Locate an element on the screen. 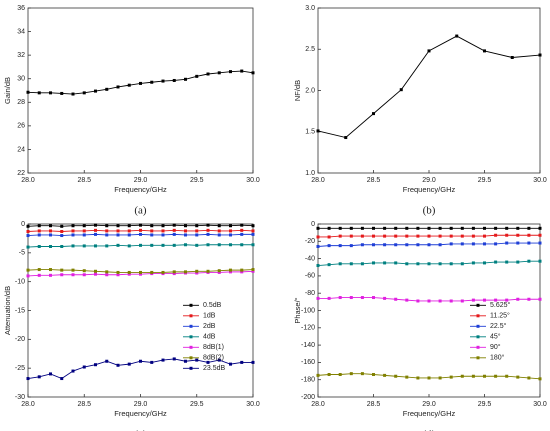 Image resolution: width=550 pixels, height=431 pixels. y-tick-label: -60 is located at coordinates (310, 276).